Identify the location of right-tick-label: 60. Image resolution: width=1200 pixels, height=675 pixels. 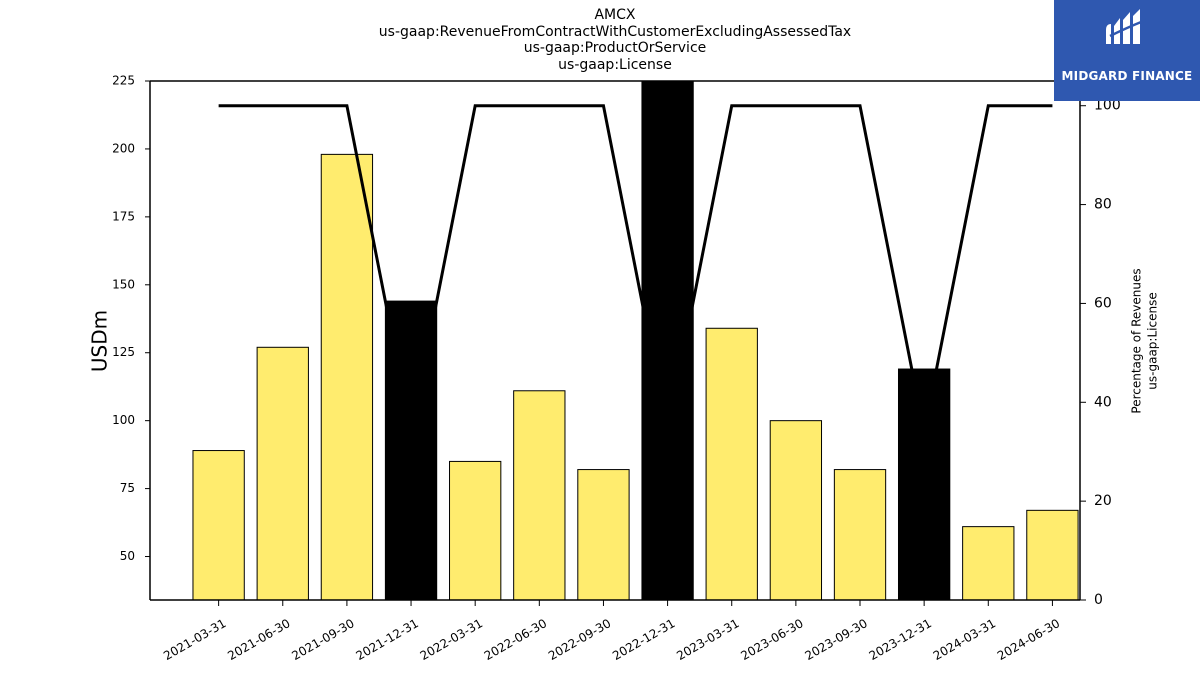
(1103, 303).